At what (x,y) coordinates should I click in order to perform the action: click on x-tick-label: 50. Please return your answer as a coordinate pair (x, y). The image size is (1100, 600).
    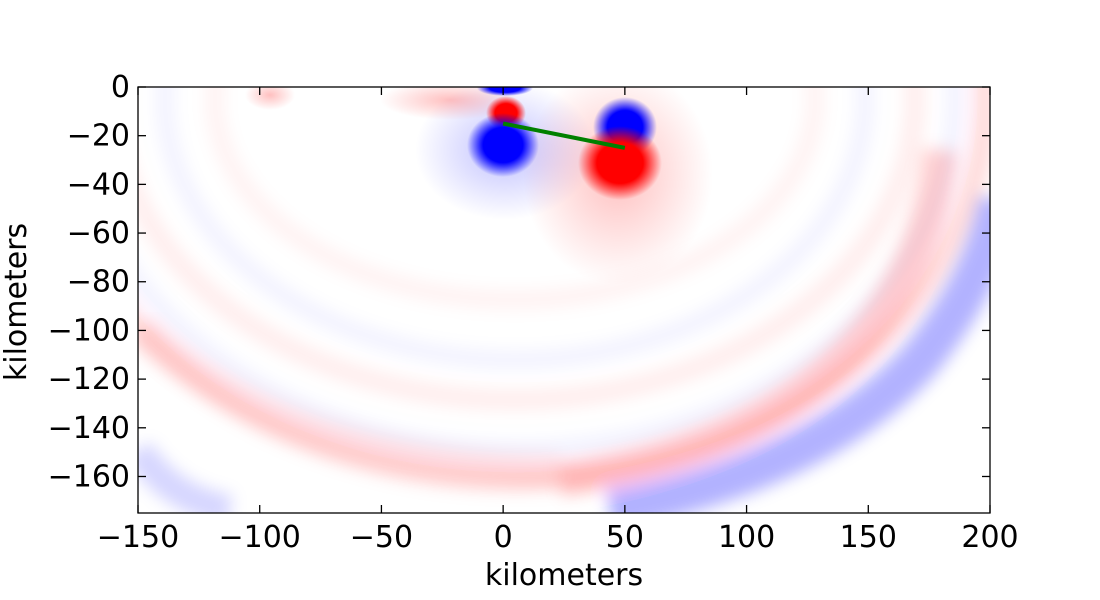
    Looking at the image, I should click on (625, 537).